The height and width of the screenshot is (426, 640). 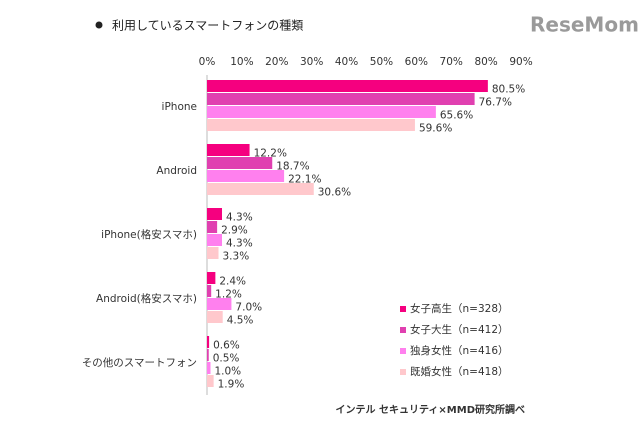 I want to click on value-label: 18.7%, so click(x=292, y=167).